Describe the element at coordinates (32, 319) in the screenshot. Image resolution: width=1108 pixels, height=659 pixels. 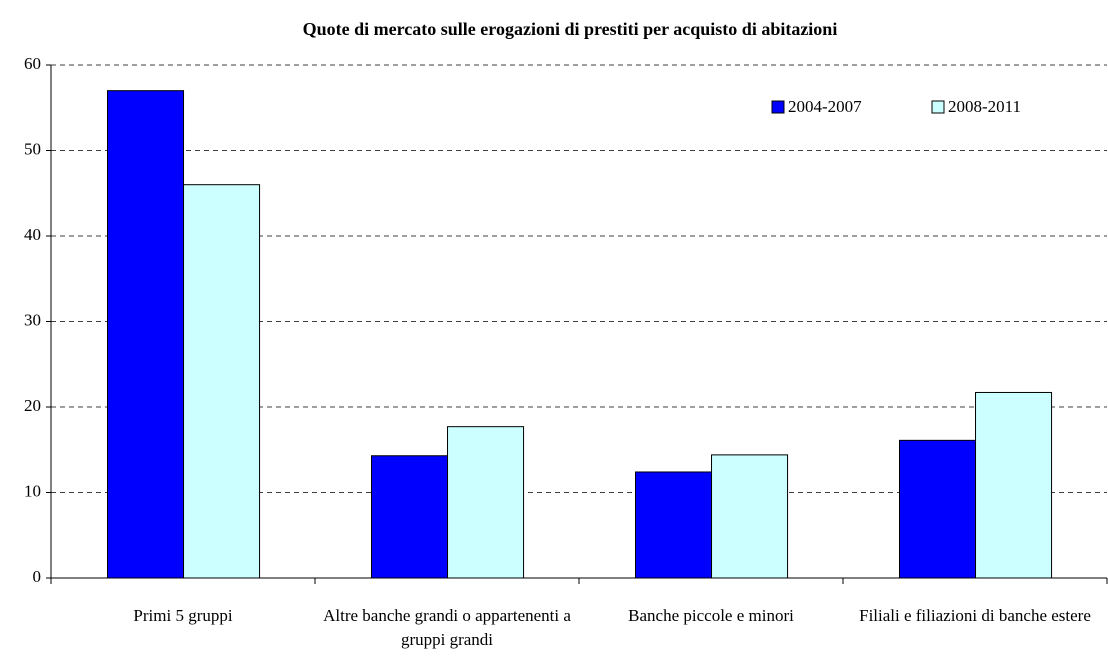
I see `y-tick-label: 30` at that location.